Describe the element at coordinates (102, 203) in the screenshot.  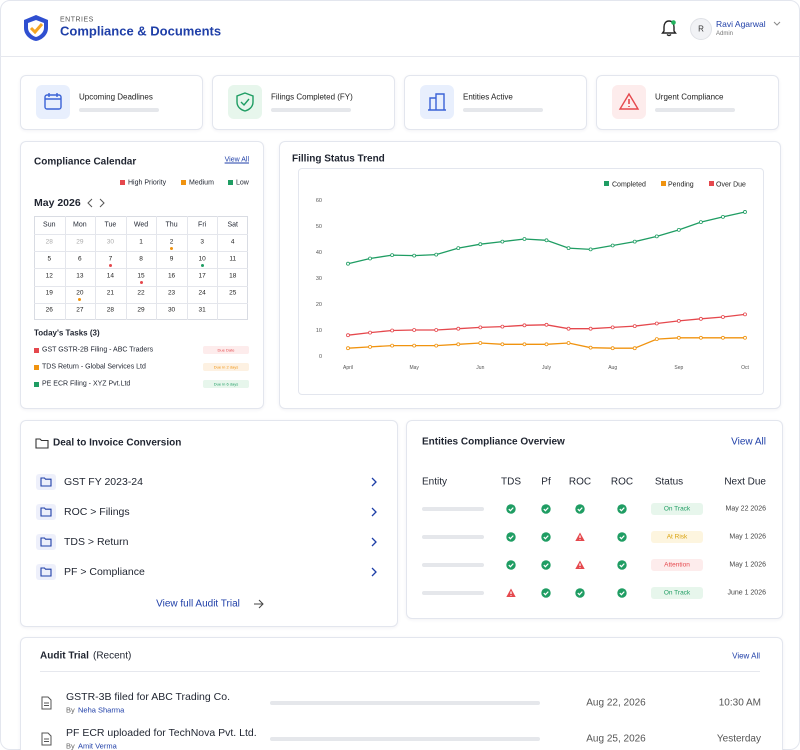
I see `next-month` at that location.